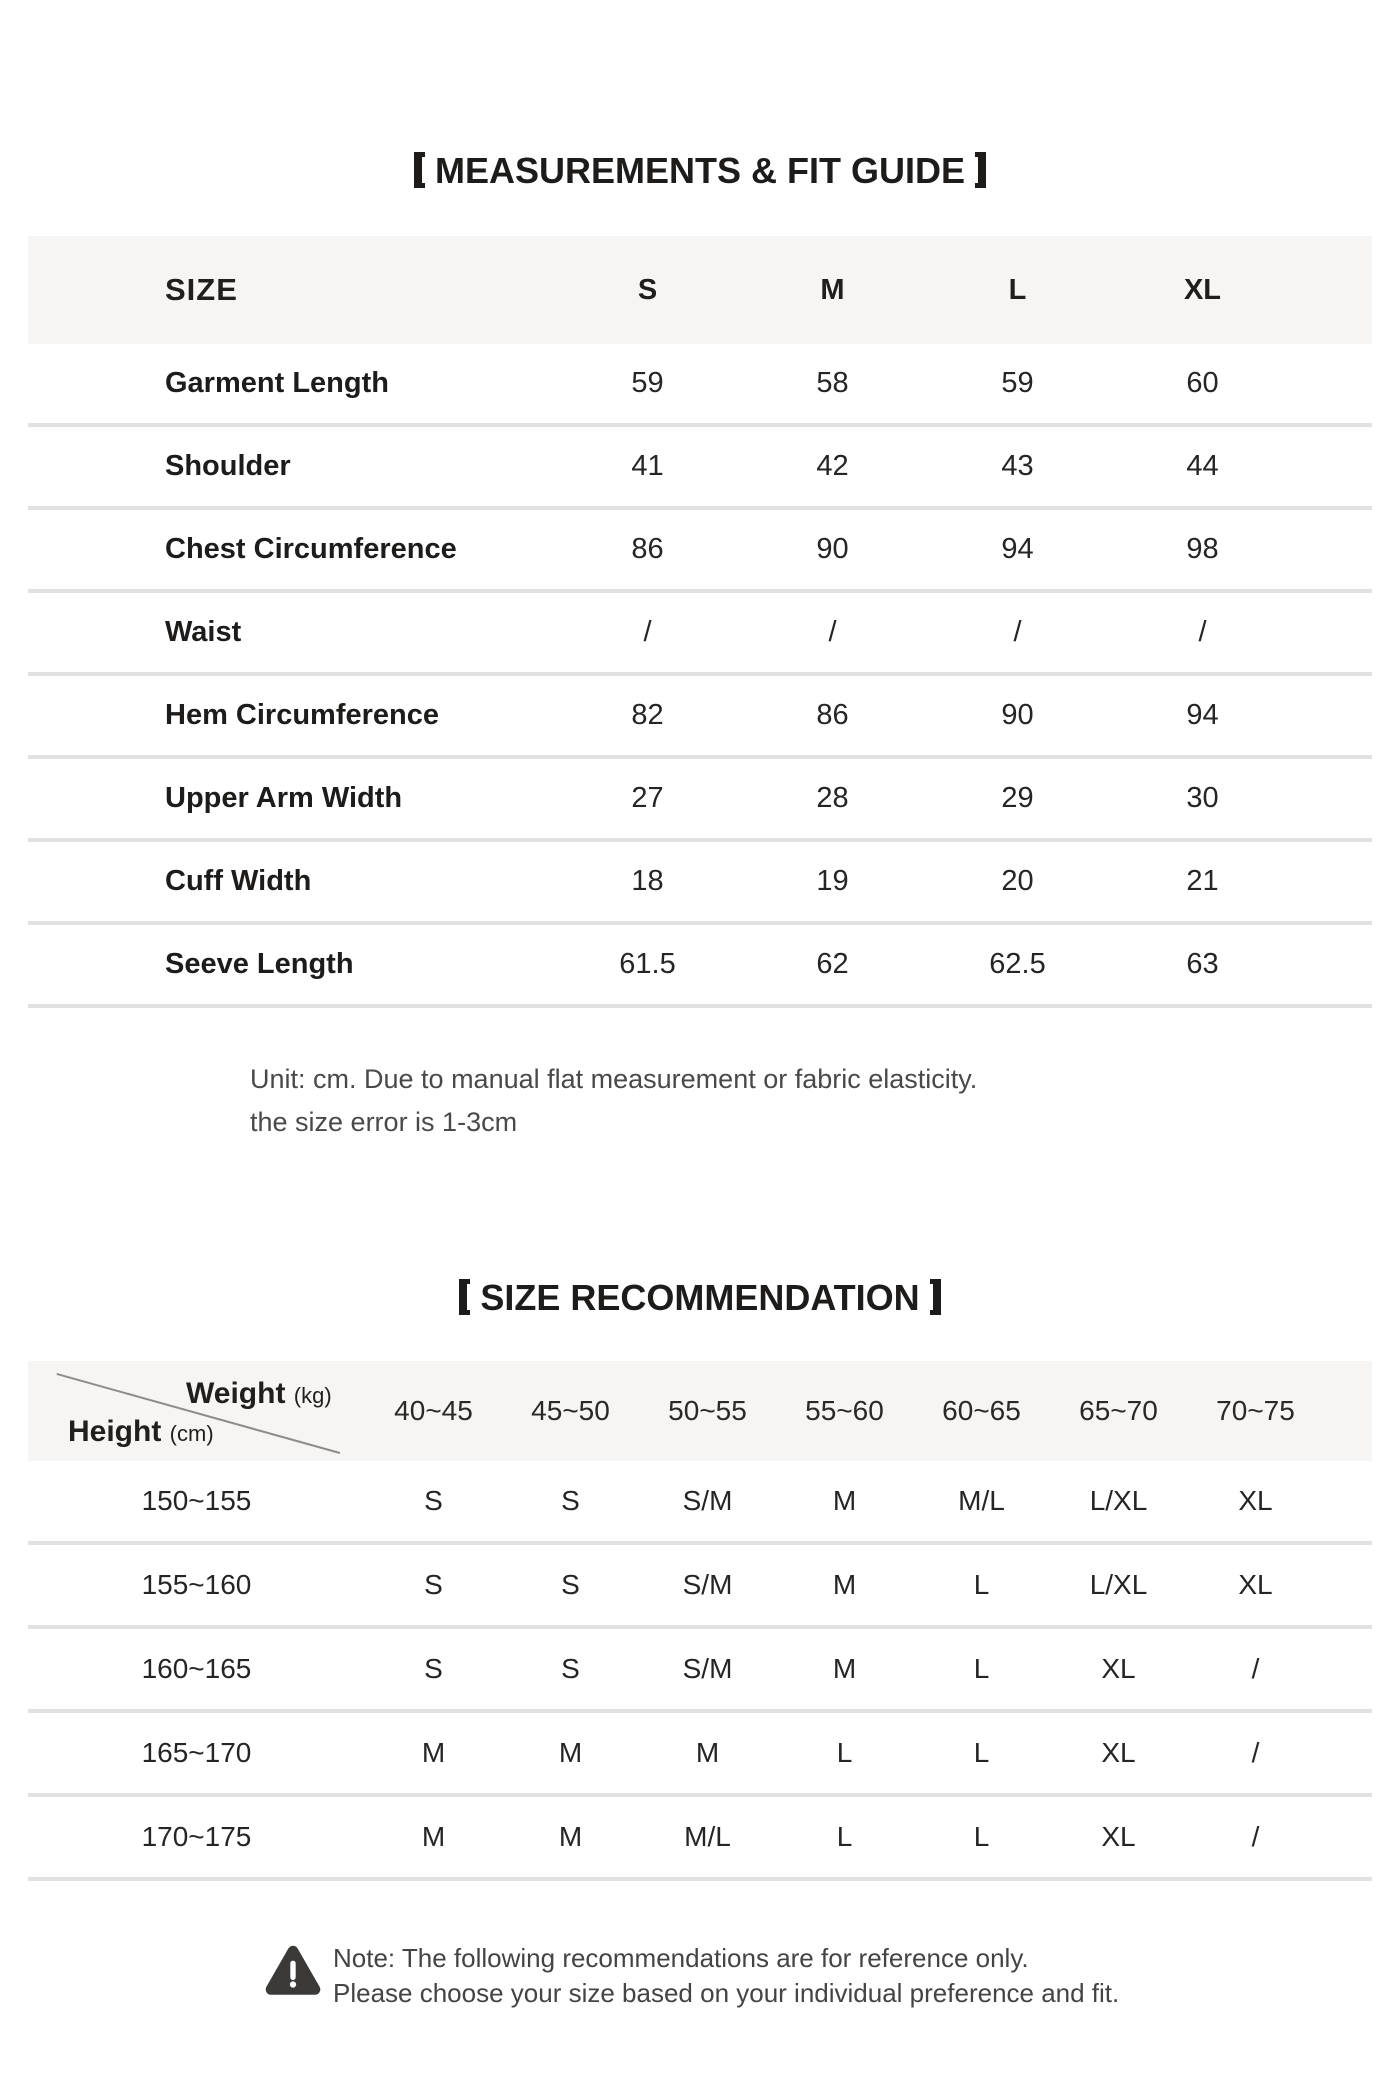  What do you see at coordinates (1118, 1410) in the screenshot?
I see `weight-column: 65~70` at bounding box center [1118, 1410].